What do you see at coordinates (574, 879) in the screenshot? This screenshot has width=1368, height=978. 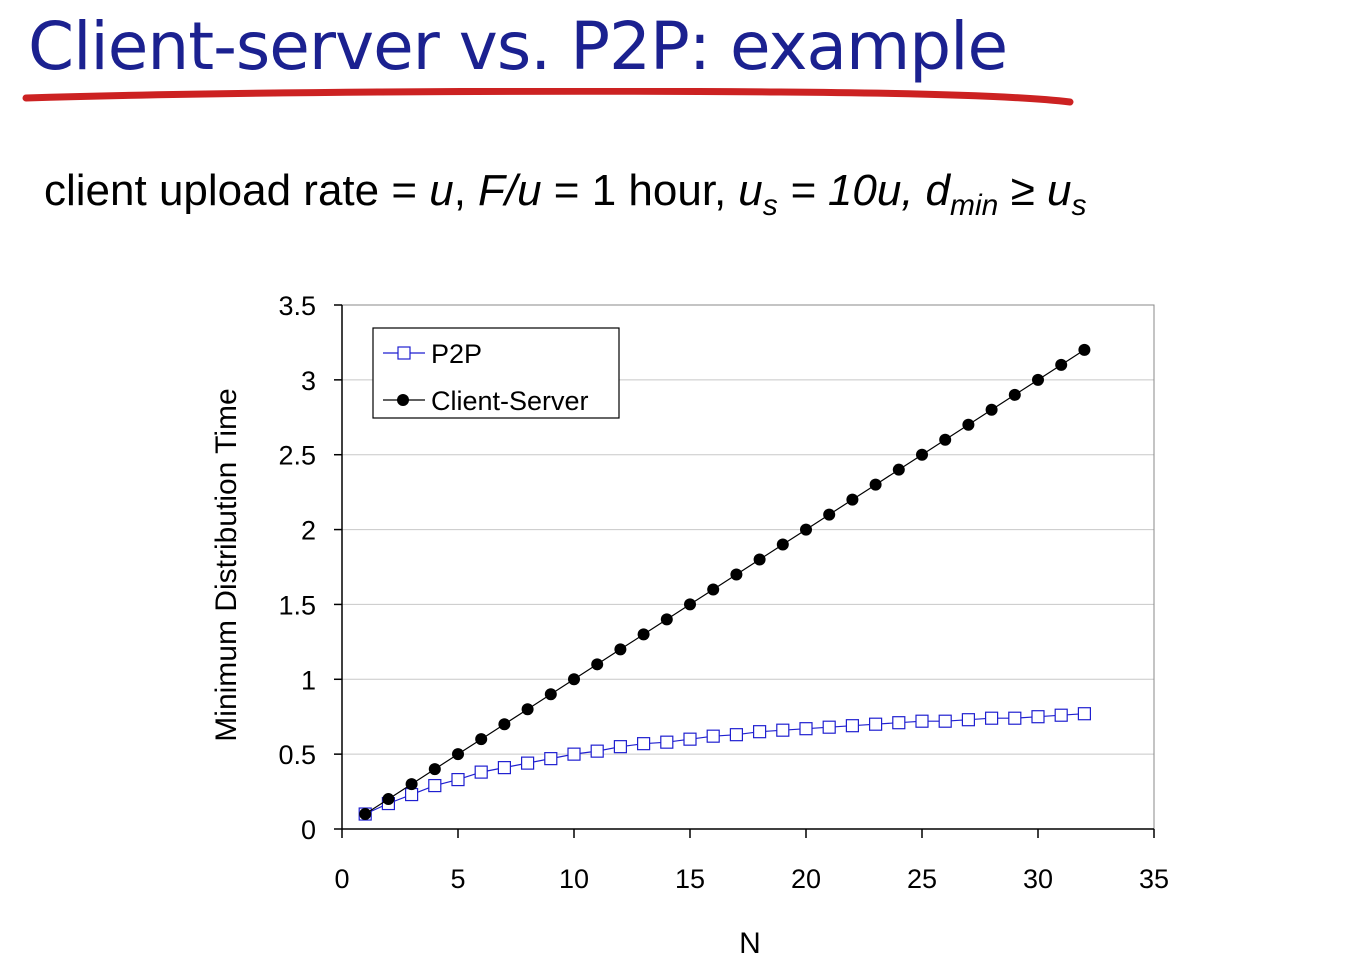 I see `x-tick-label: 10` at bounding box center [574, 879].